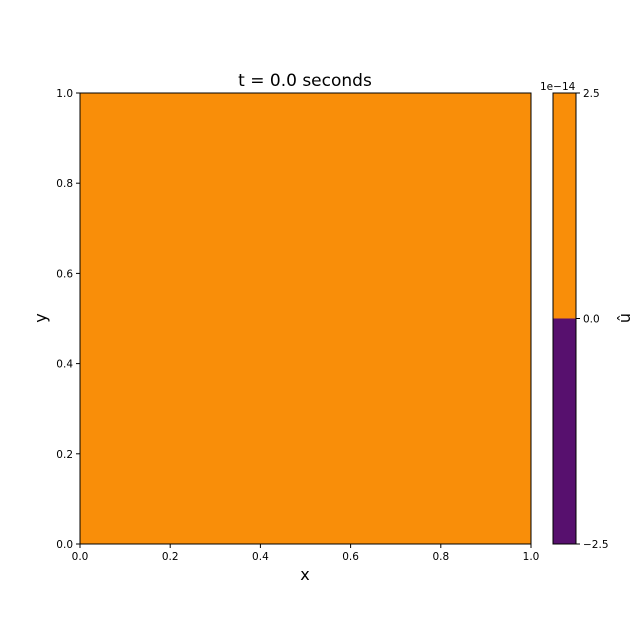 This screenshot has width=640, height=640. What do you see at coordinates (305, 81) in the screenshot?
I see `chart-title: t = 0.0 seconds` at bounding box center [305, 81].